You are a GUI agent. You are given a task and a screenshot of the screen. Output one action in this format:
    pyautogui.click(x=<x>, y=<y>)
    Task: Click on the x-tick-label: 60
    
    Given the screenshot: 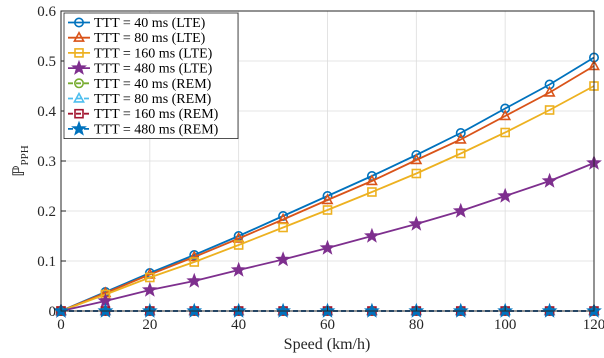 What is the action you would take?
    pyautogui.click(x=327, y=325)
    